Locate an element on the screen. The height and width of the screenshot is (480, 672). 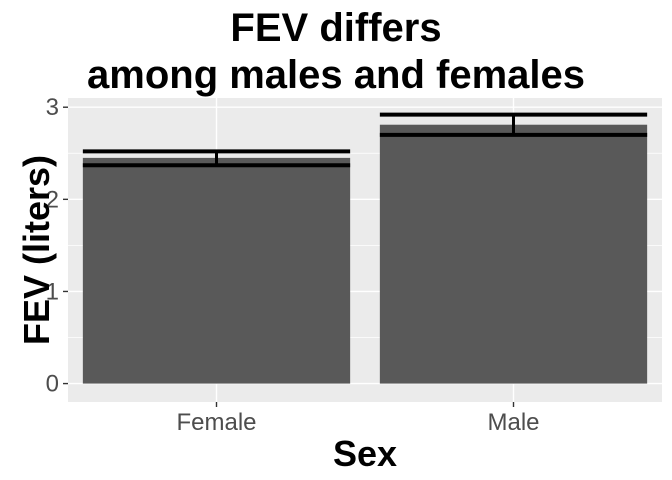
x-tick-label: Female is located at coordinates (216, 422).